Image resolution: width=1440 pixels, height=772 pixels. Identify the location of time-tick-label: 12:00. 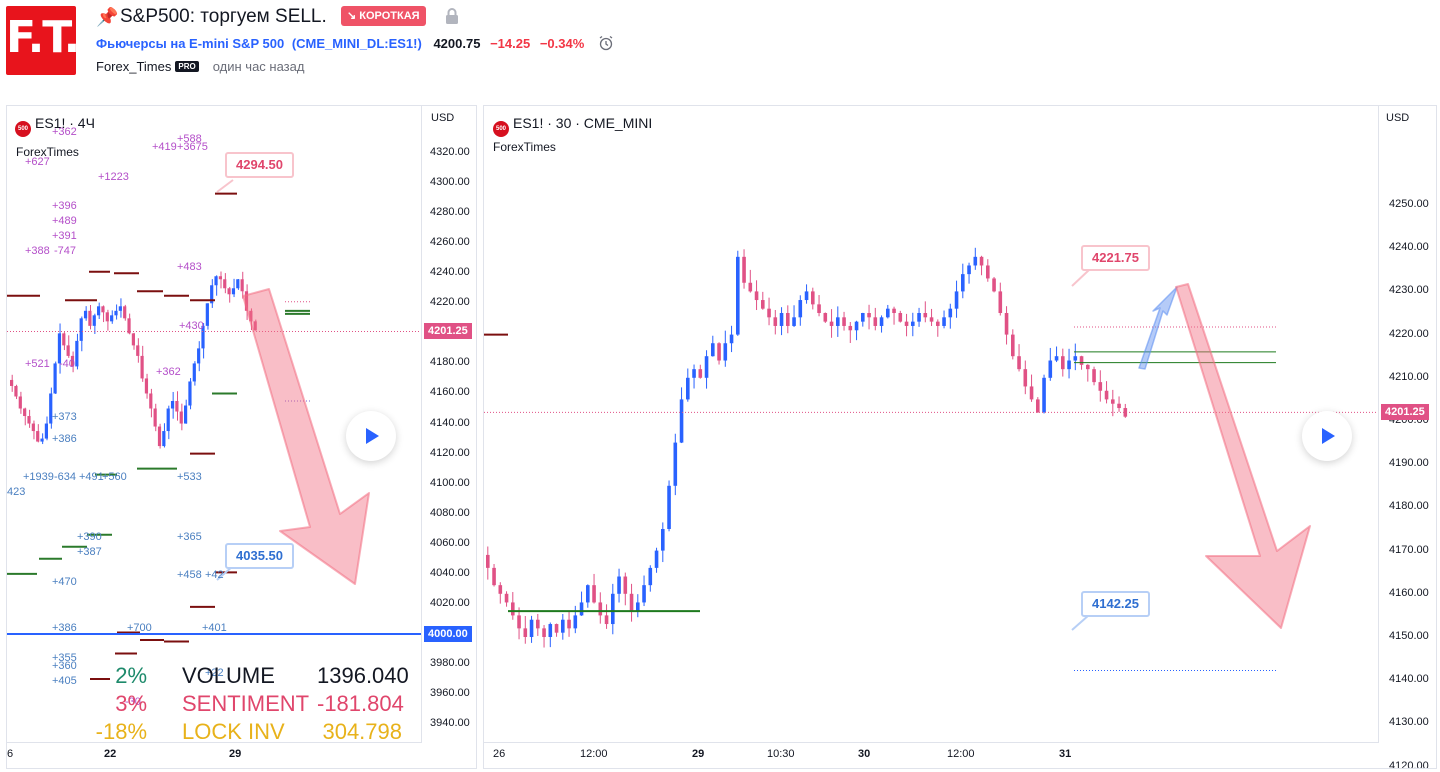
(594, 754).